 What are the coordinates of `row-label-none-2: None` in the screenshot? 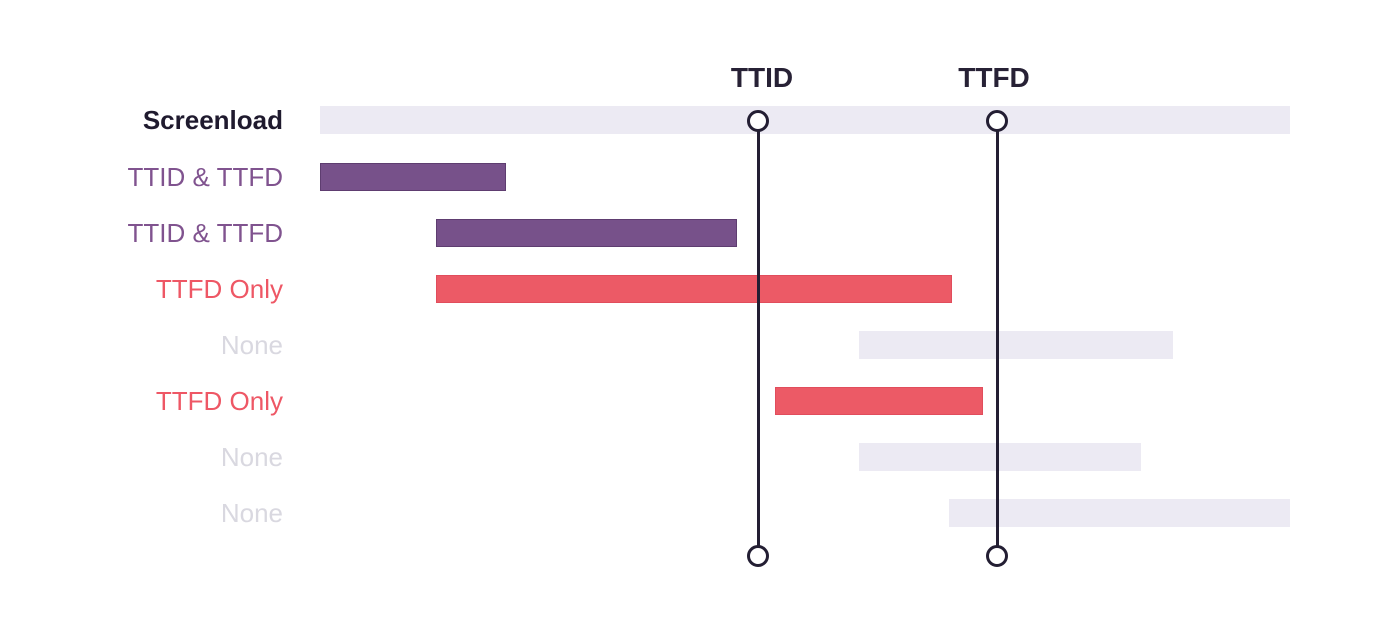 It's located at (251, 457).